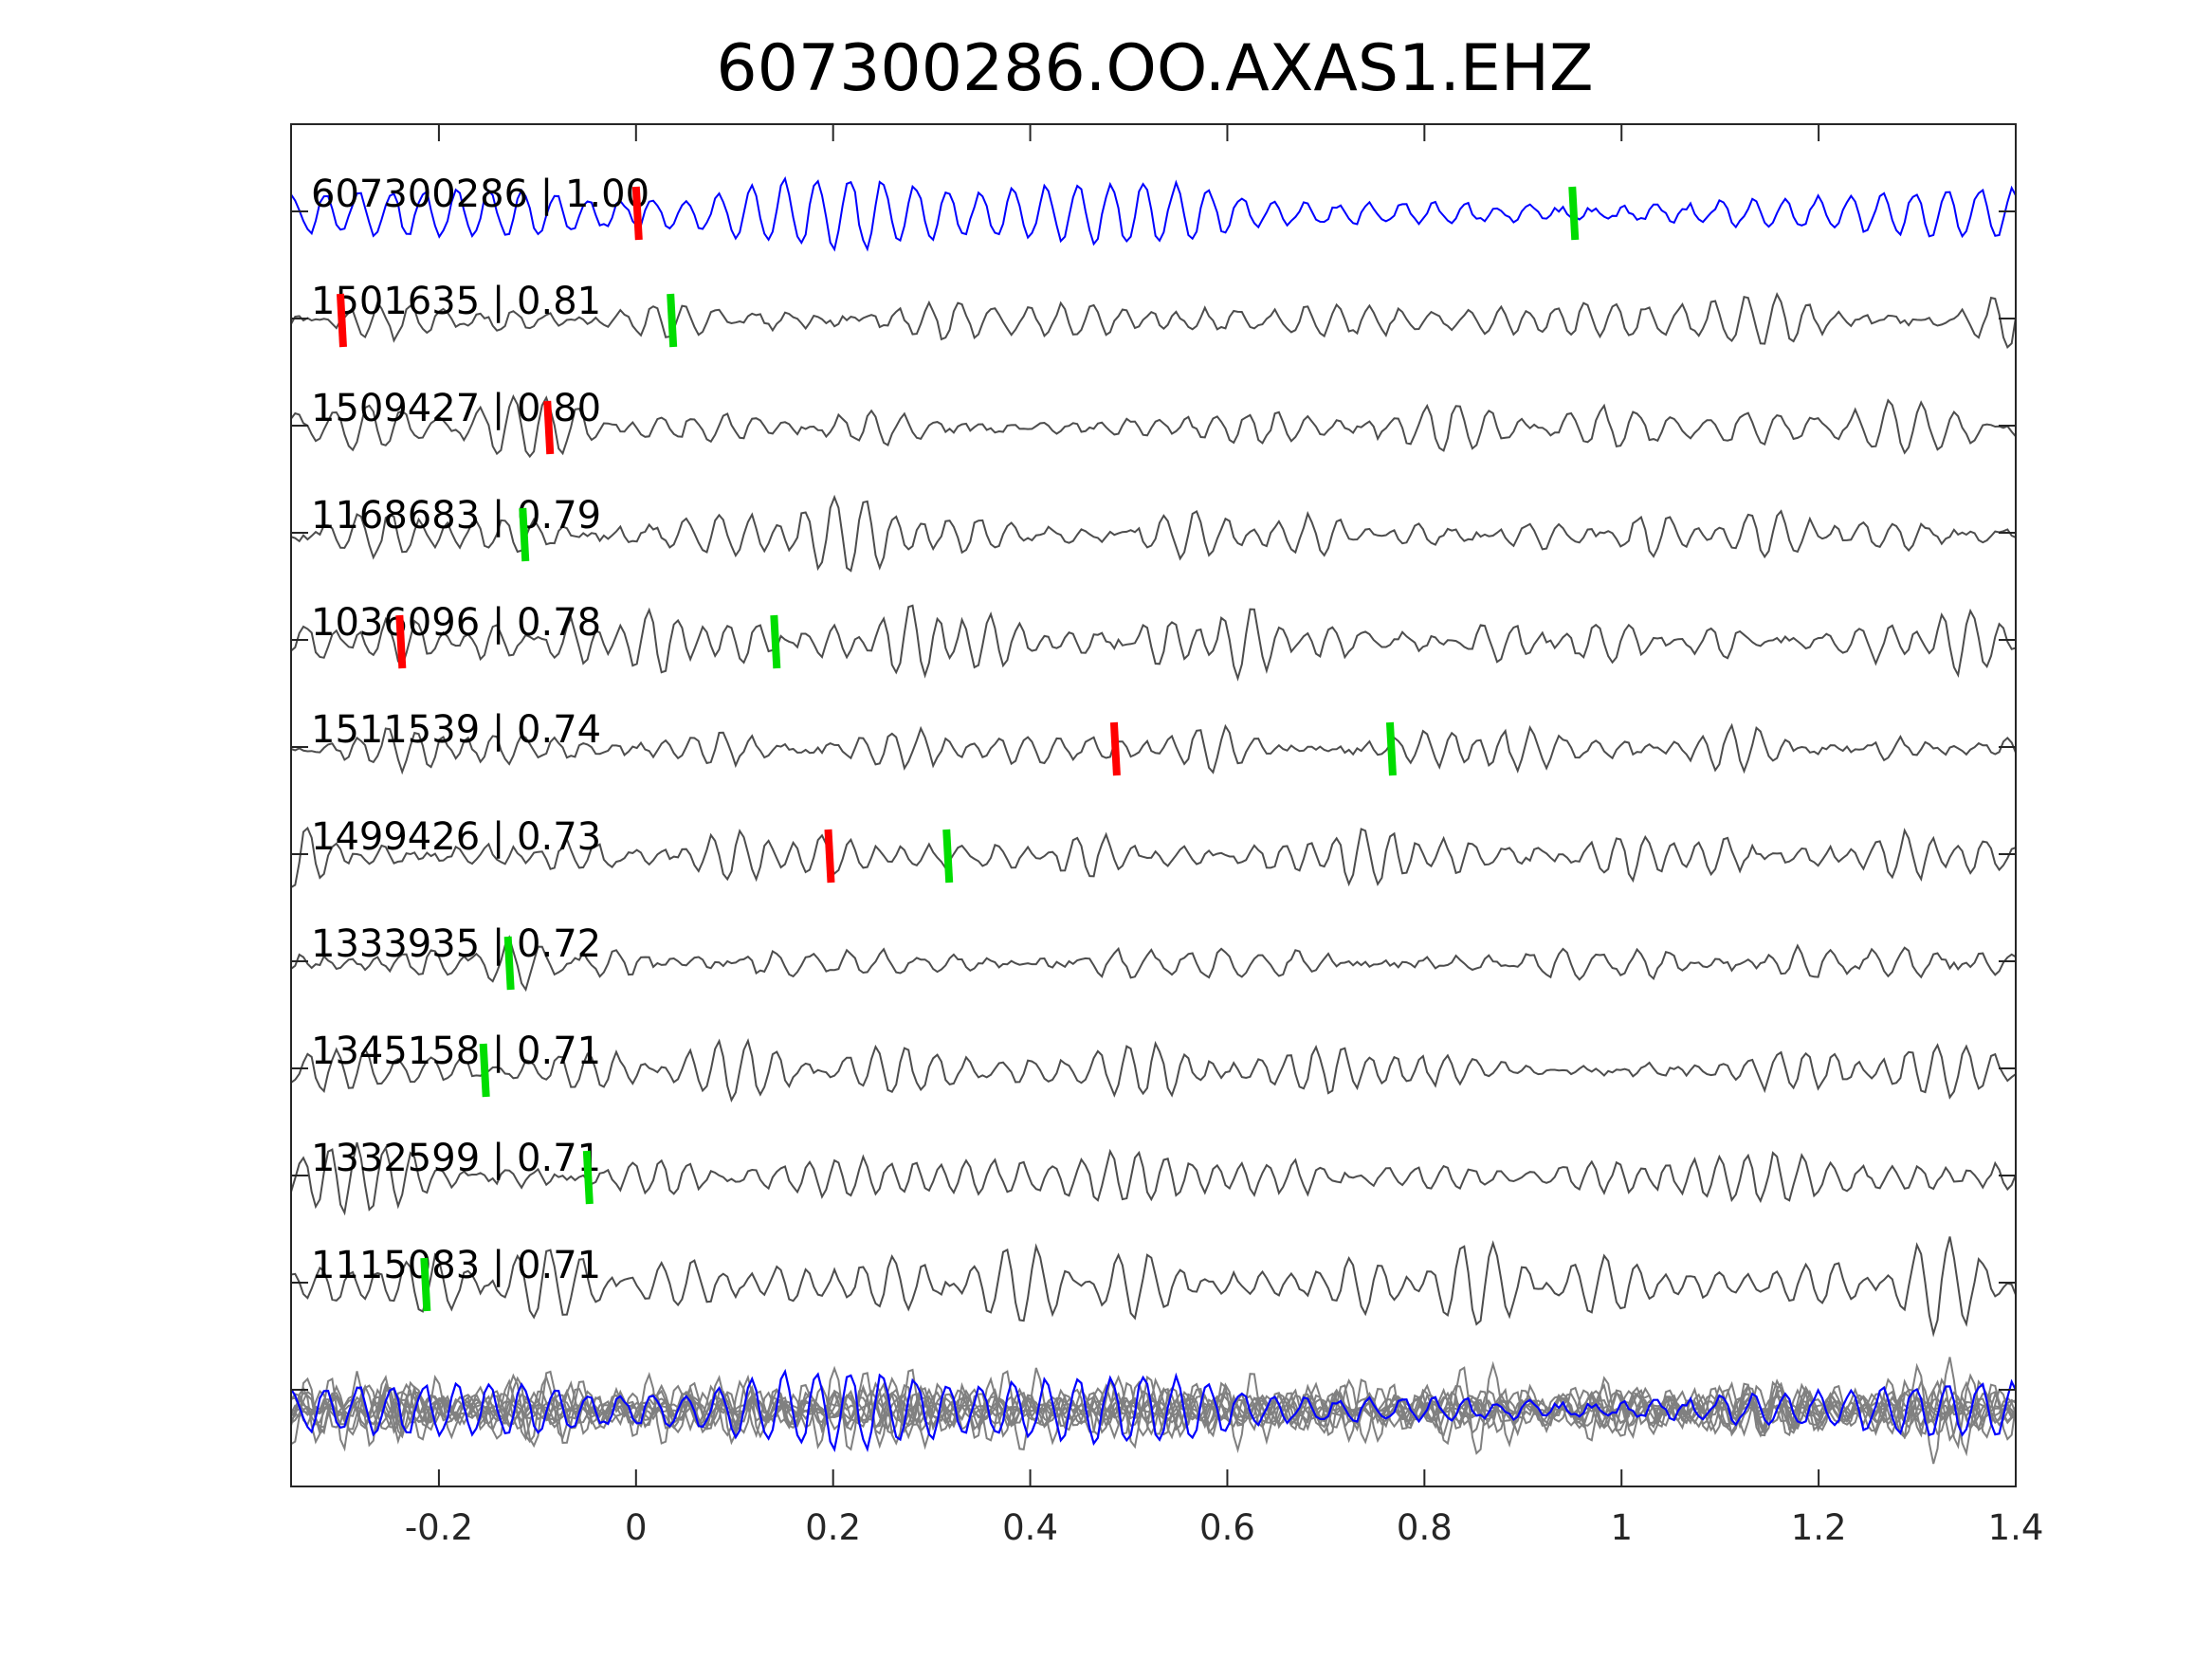 The width and height of the screenshot is (2212, 1659). Describe the element at coordinates (1621, 1527) in the screenshot. I see `x-tick-label: 1` at that location.